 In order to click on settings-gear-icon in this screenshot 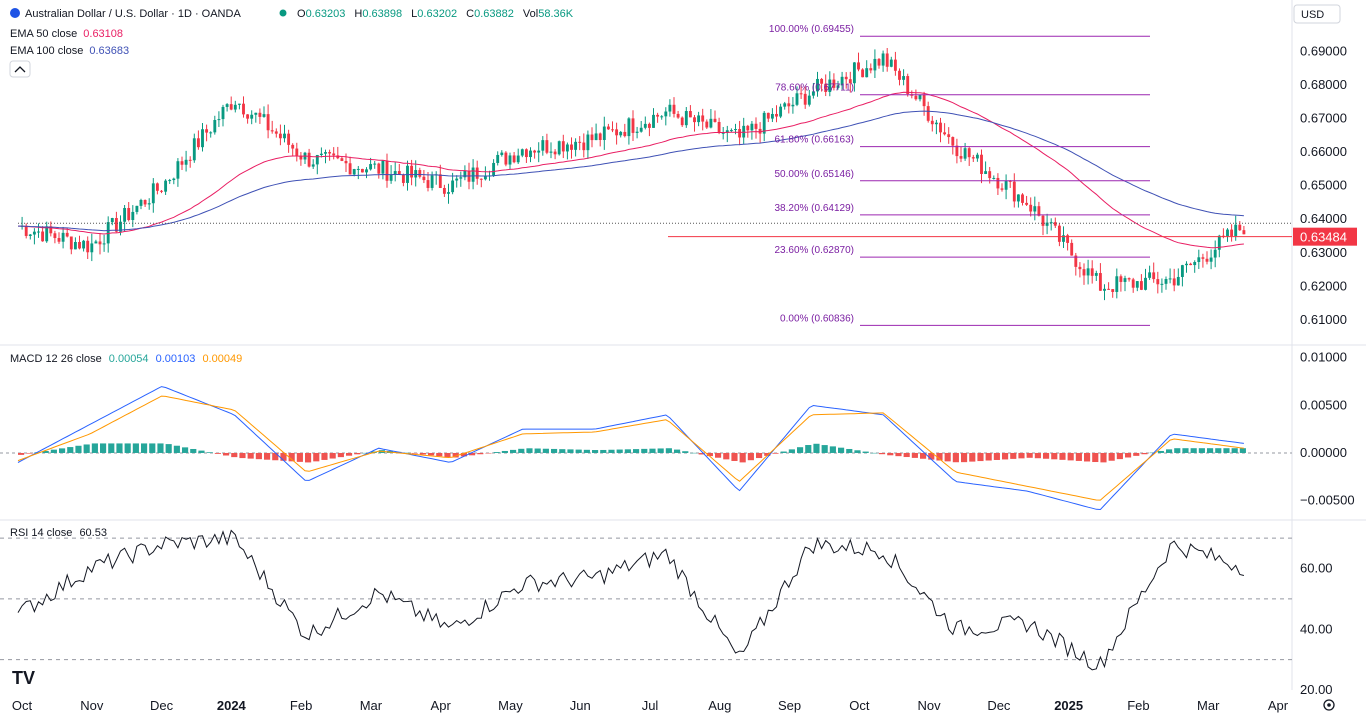, I will do `click(1329, 705)`.